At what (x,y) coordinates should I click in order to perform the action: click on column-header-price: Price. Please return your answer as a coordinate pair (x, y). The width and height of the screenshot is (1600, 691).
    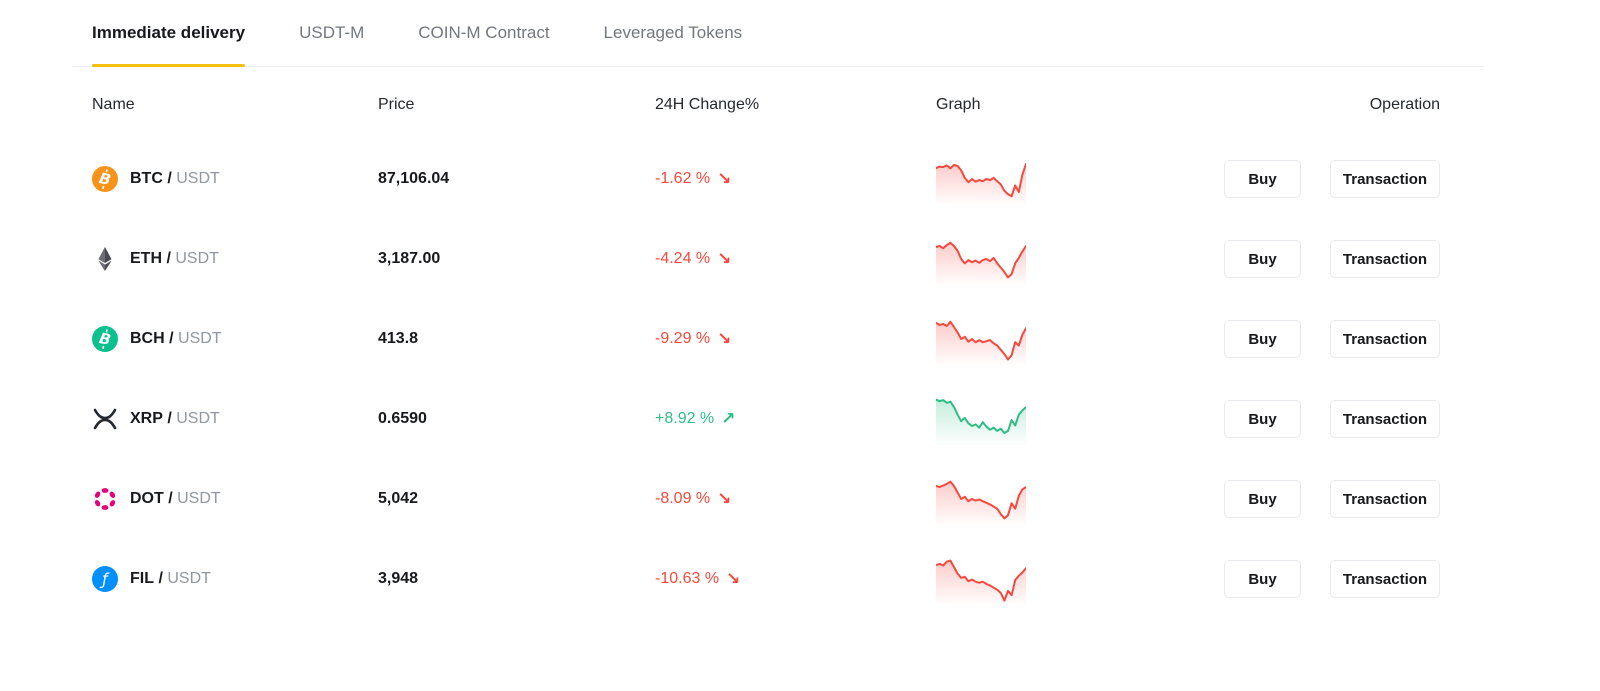
    Looking at the image, I should click on (396, 104).